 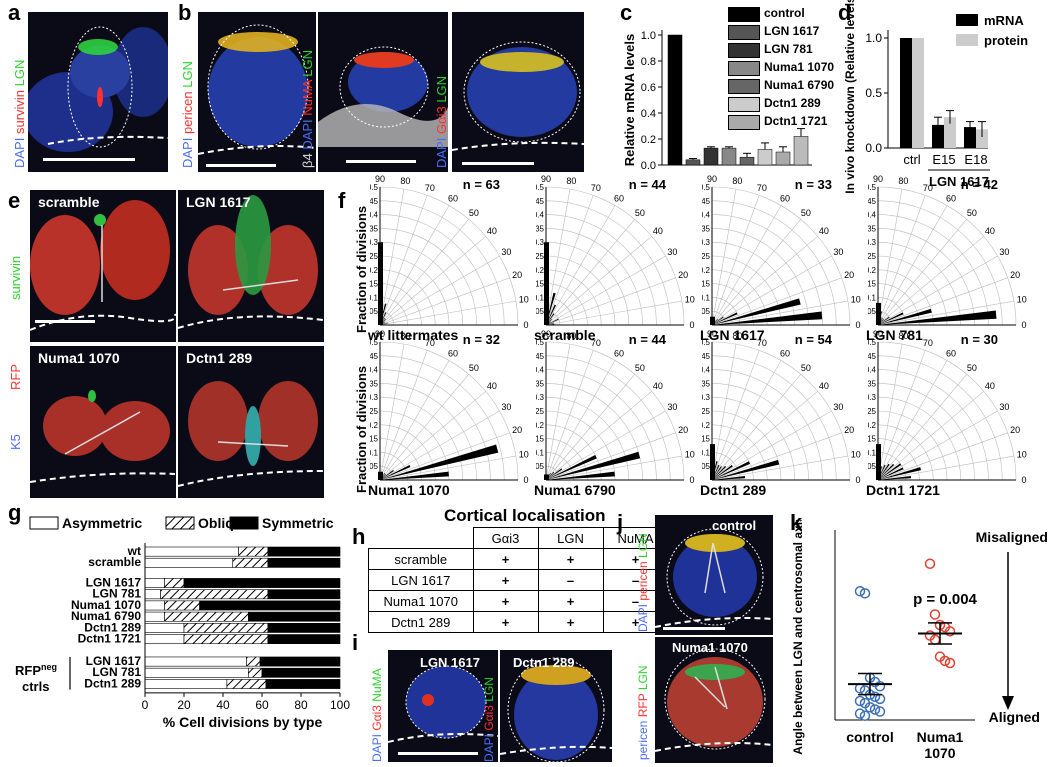 What do you see at coordinates (110, 639) in the screenshot?
I see `row-label: Dctn1 1721` at bounding box center [110, 639].